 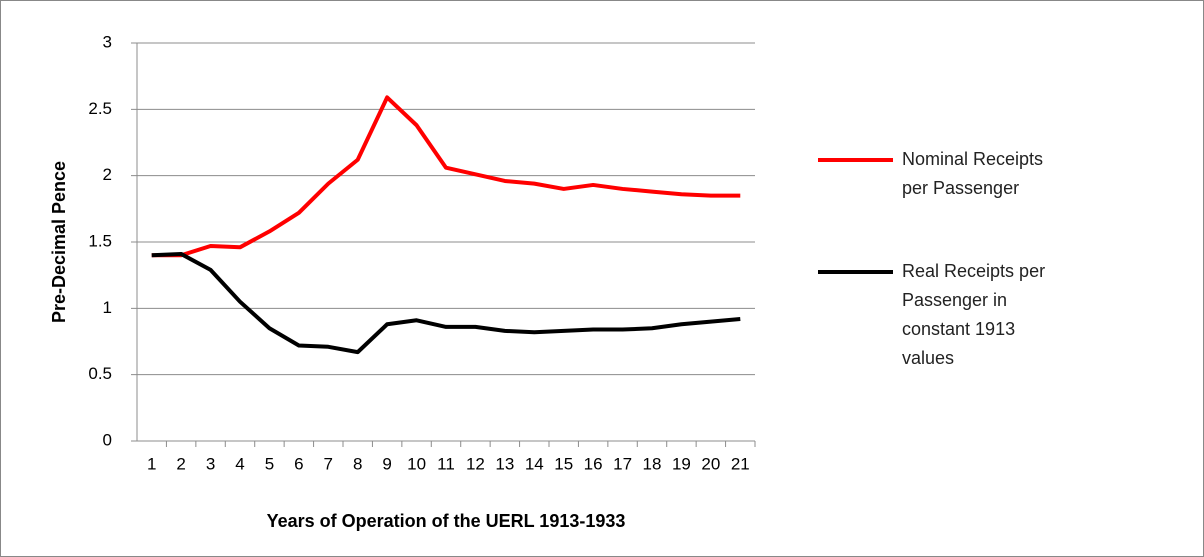 I want to click on x-tick-label: 5, so click(x=269, y=463).